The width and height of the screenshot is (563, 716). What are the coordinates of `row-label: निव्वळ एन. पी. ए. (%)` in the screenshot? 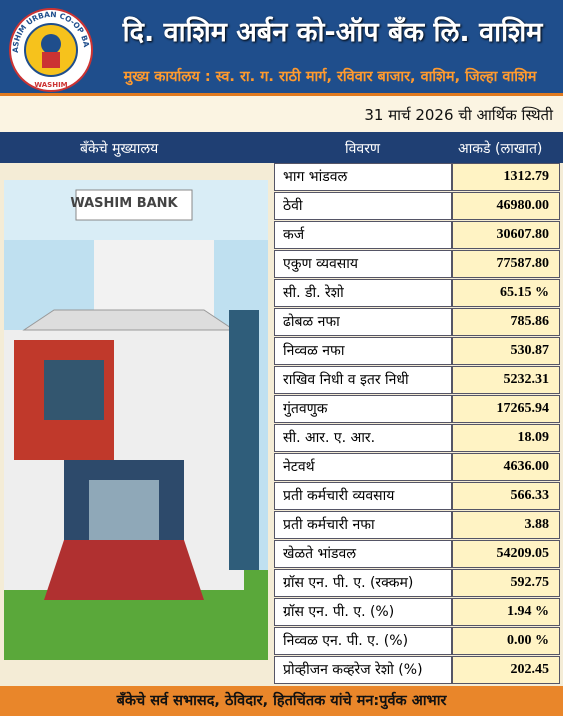 It's located at (364, 641).